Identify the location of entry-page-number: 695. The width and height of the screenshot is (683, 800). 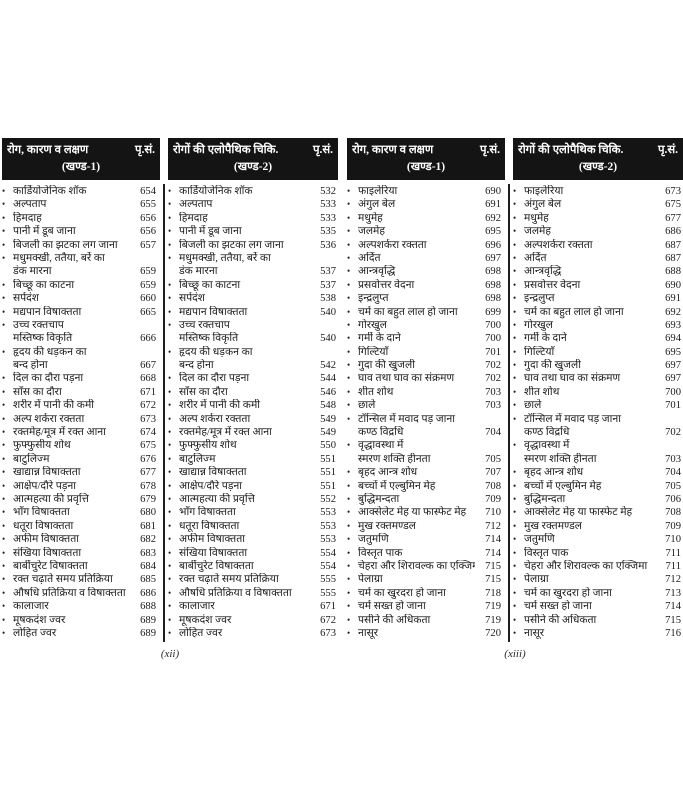
(493, 232).